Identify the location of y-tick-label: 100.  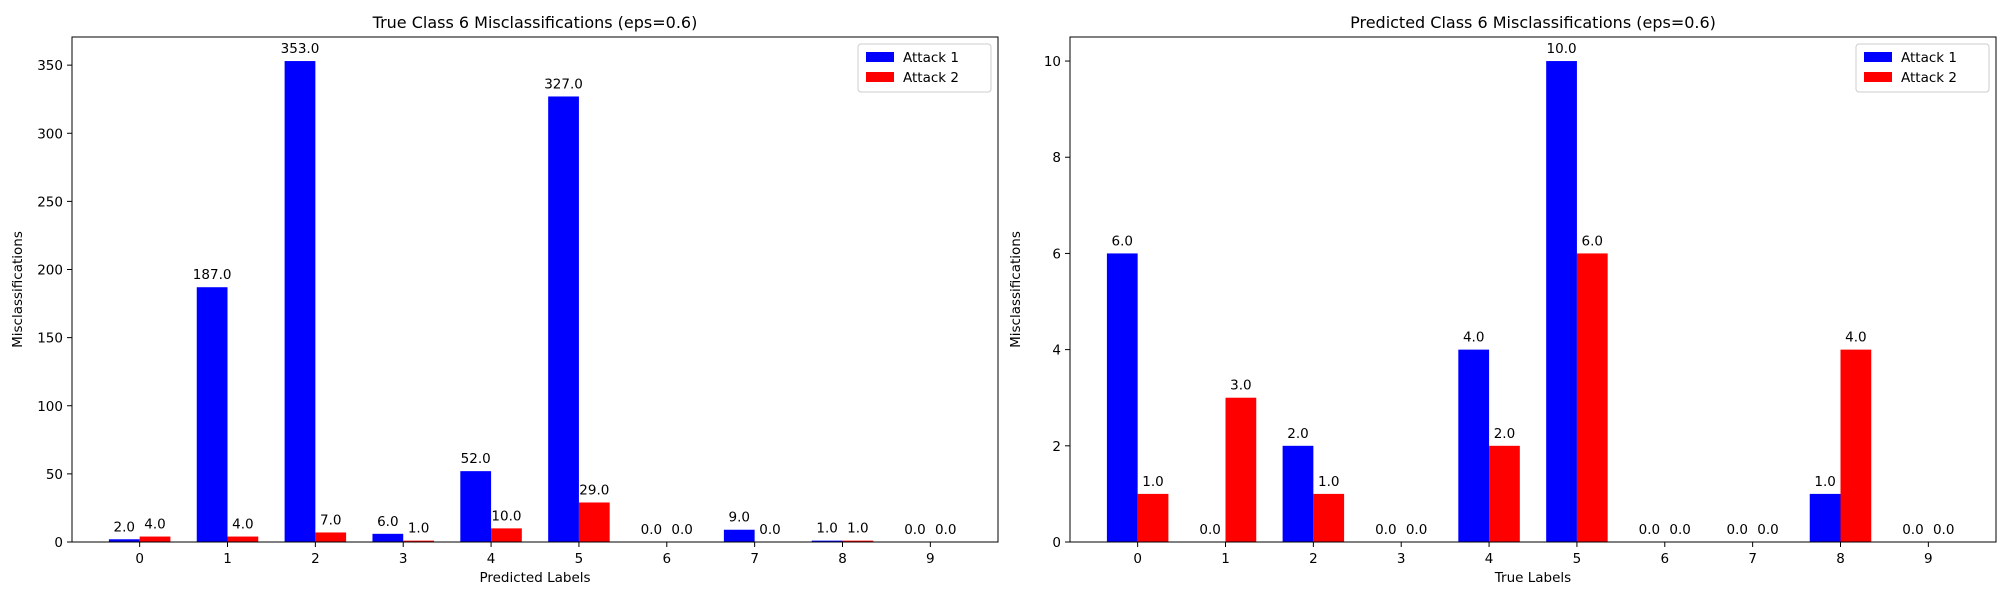
(50, 407).